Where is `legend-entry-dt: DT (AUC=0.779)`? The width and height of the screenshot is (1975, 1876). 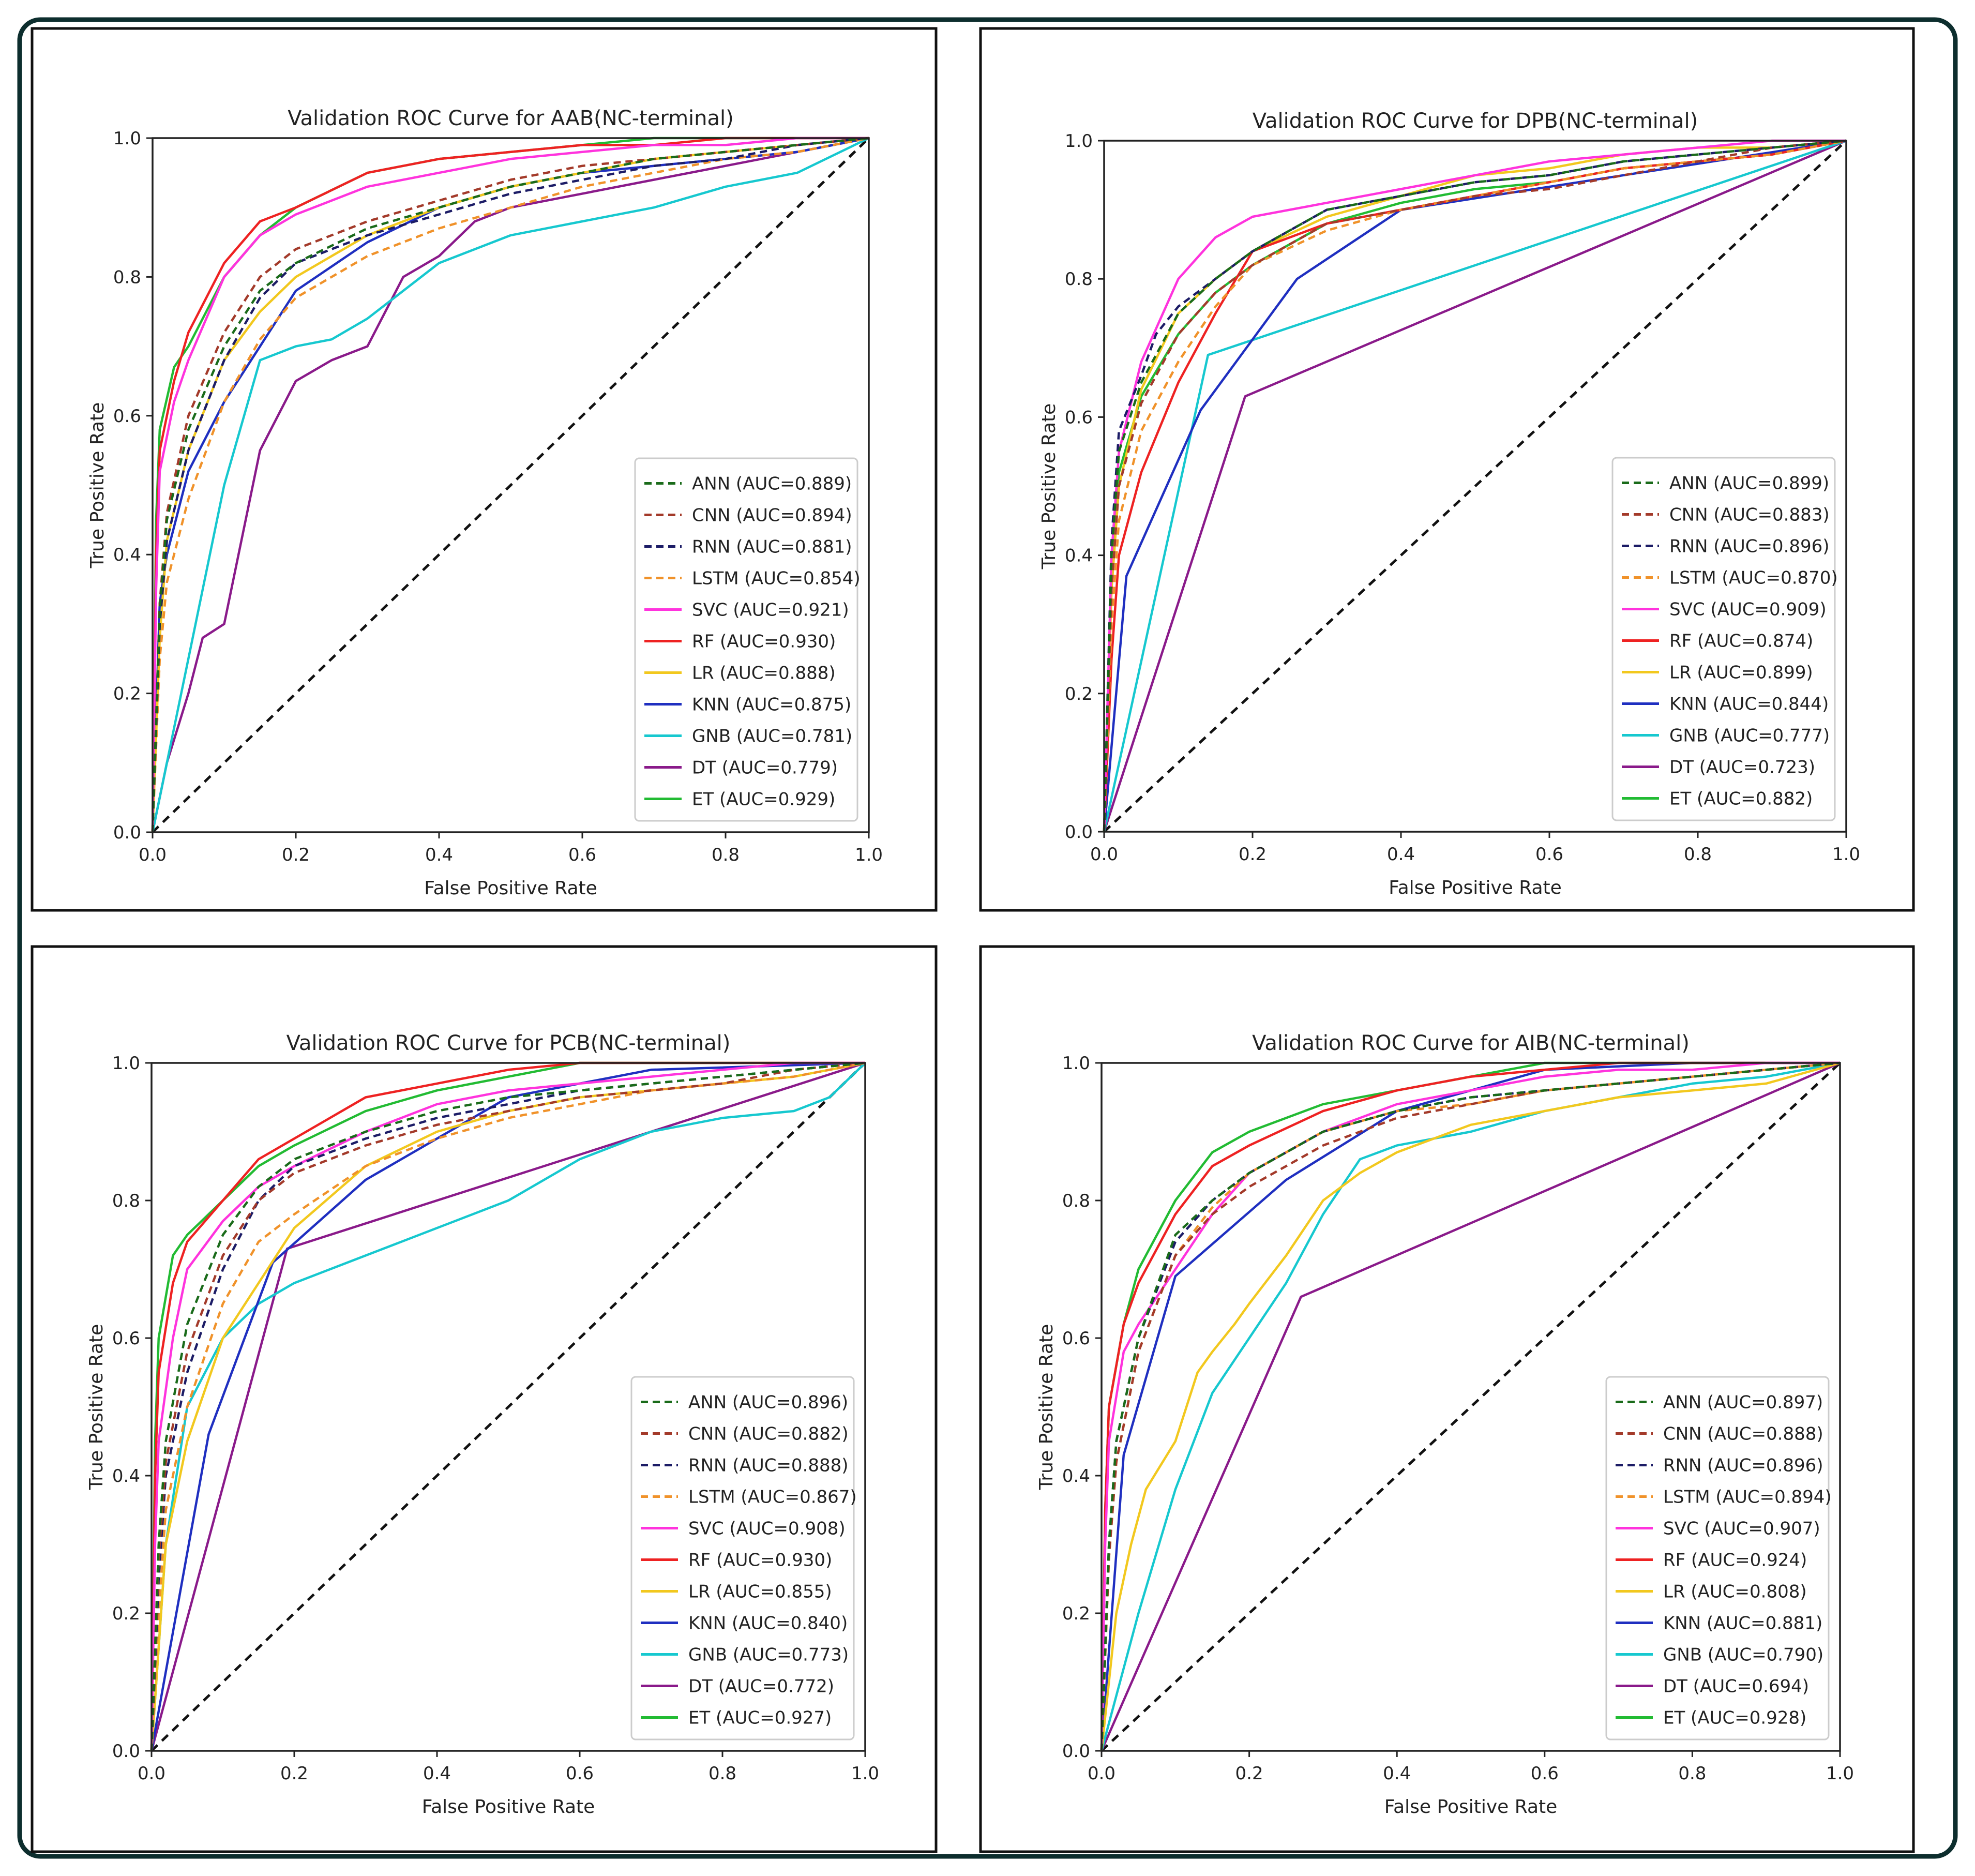 legend-entry-dt: DT (AUC=0.779) is located at coordinates (765, 768).